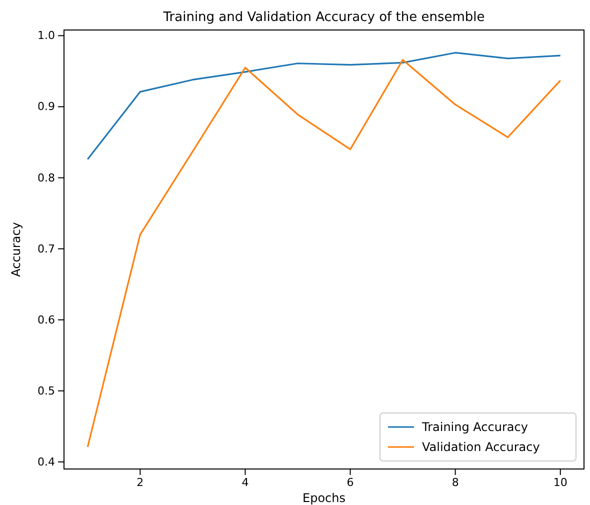 Image resolution: width=590 pixels, height=505 pixels. I want to click on y-tick-label: 0.7, so click(46, 249).